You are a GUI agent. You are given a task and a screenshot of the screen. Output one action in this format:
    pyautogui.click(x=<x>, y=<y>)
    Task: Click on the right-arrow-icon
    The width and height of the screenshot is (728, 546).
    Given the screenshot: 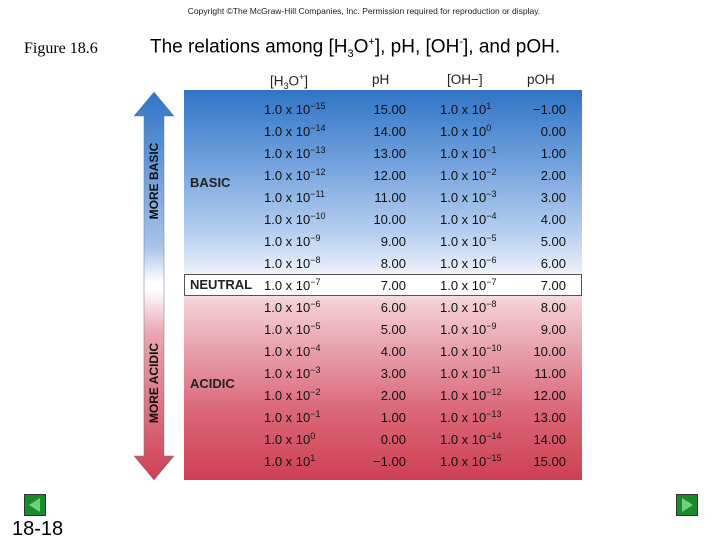 What is the action you would take?
    pyautogui.click(x=687, y=505)
    